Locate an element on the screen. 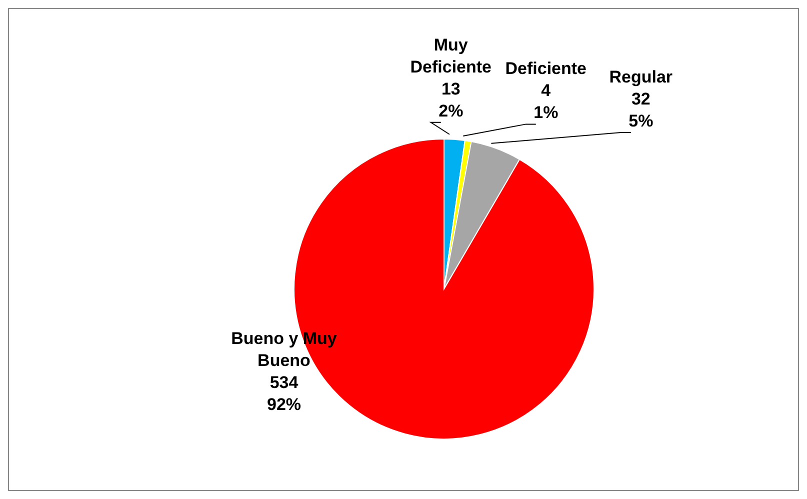  slice-label: Deficiente is located at coordinates (546, 68).